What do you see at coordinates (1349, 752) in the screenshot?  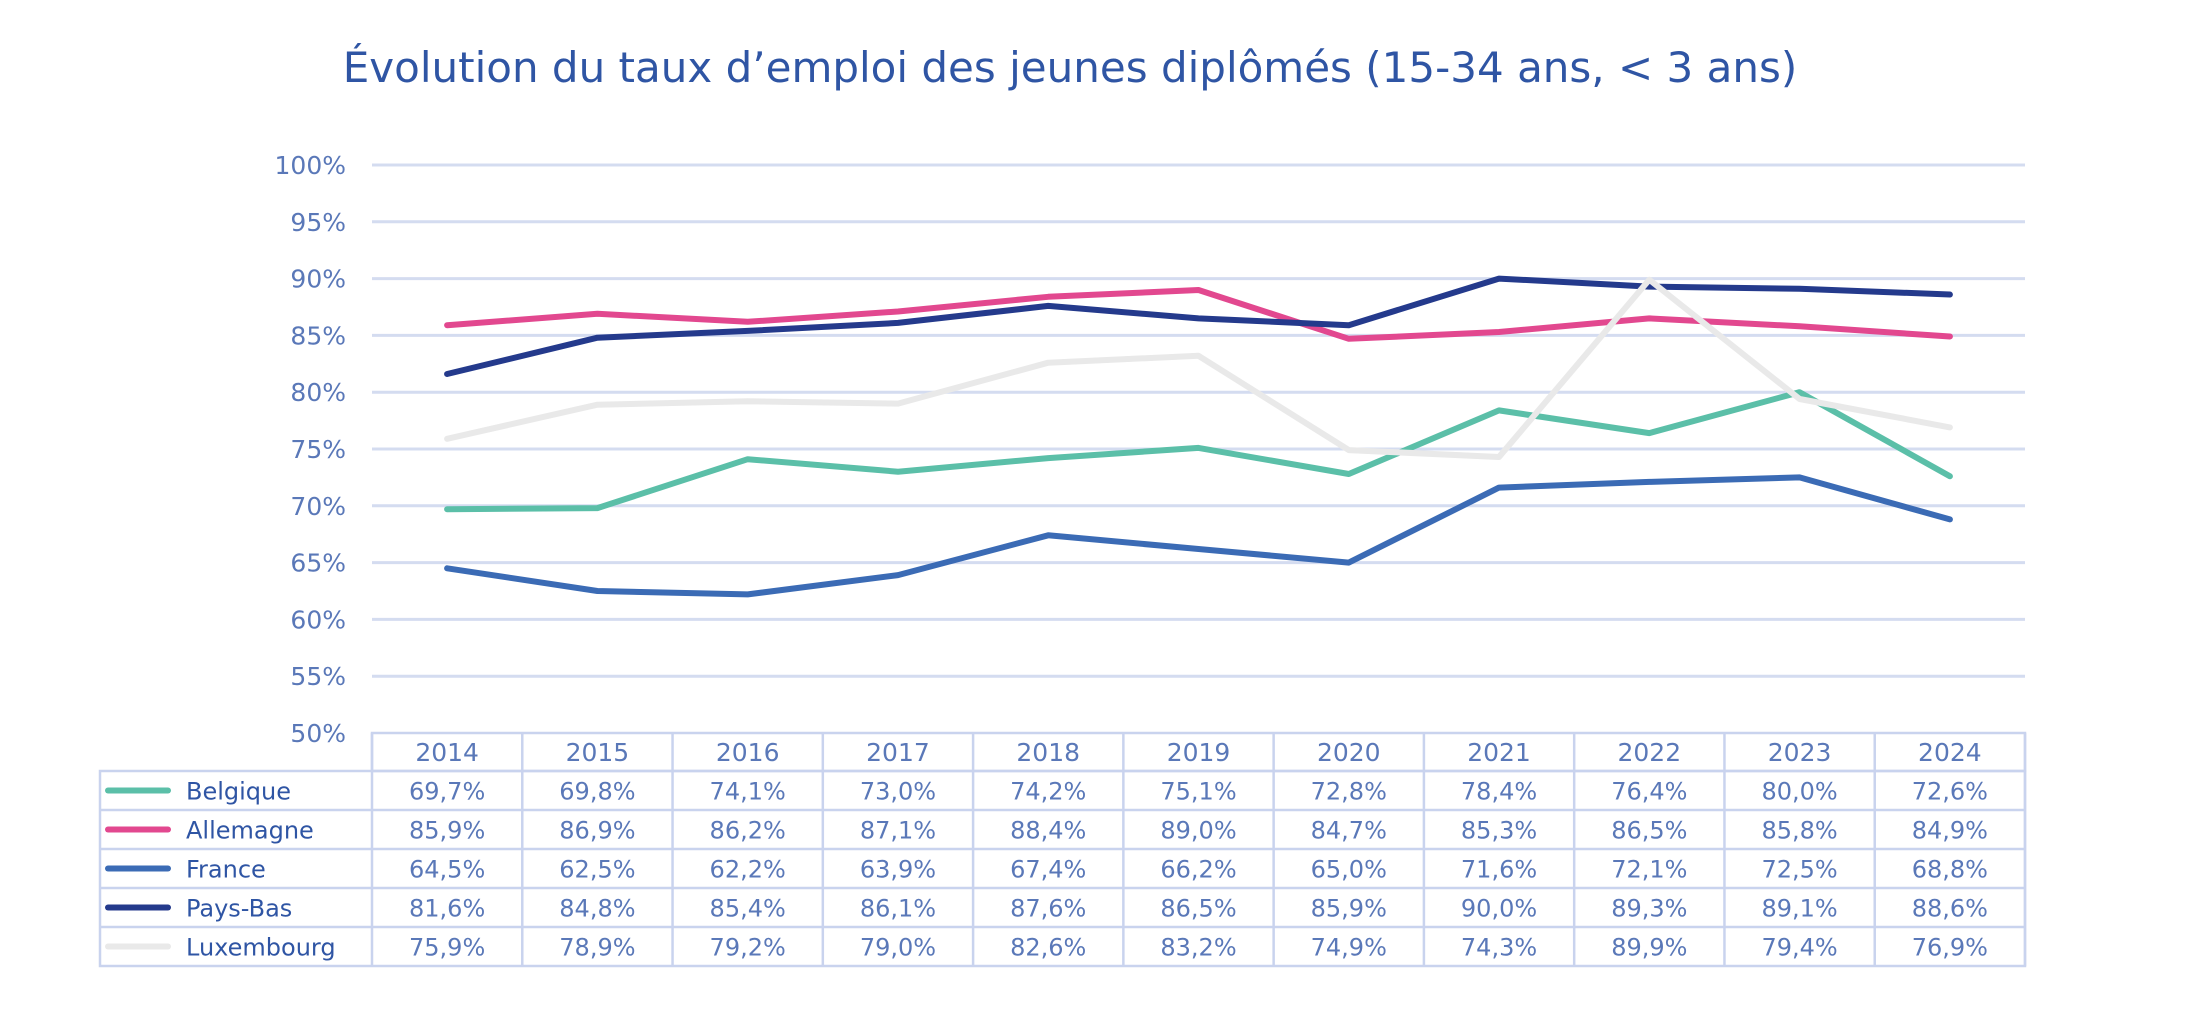 I see `x-tick-label: 2020` at bounding box center [1349, 752].